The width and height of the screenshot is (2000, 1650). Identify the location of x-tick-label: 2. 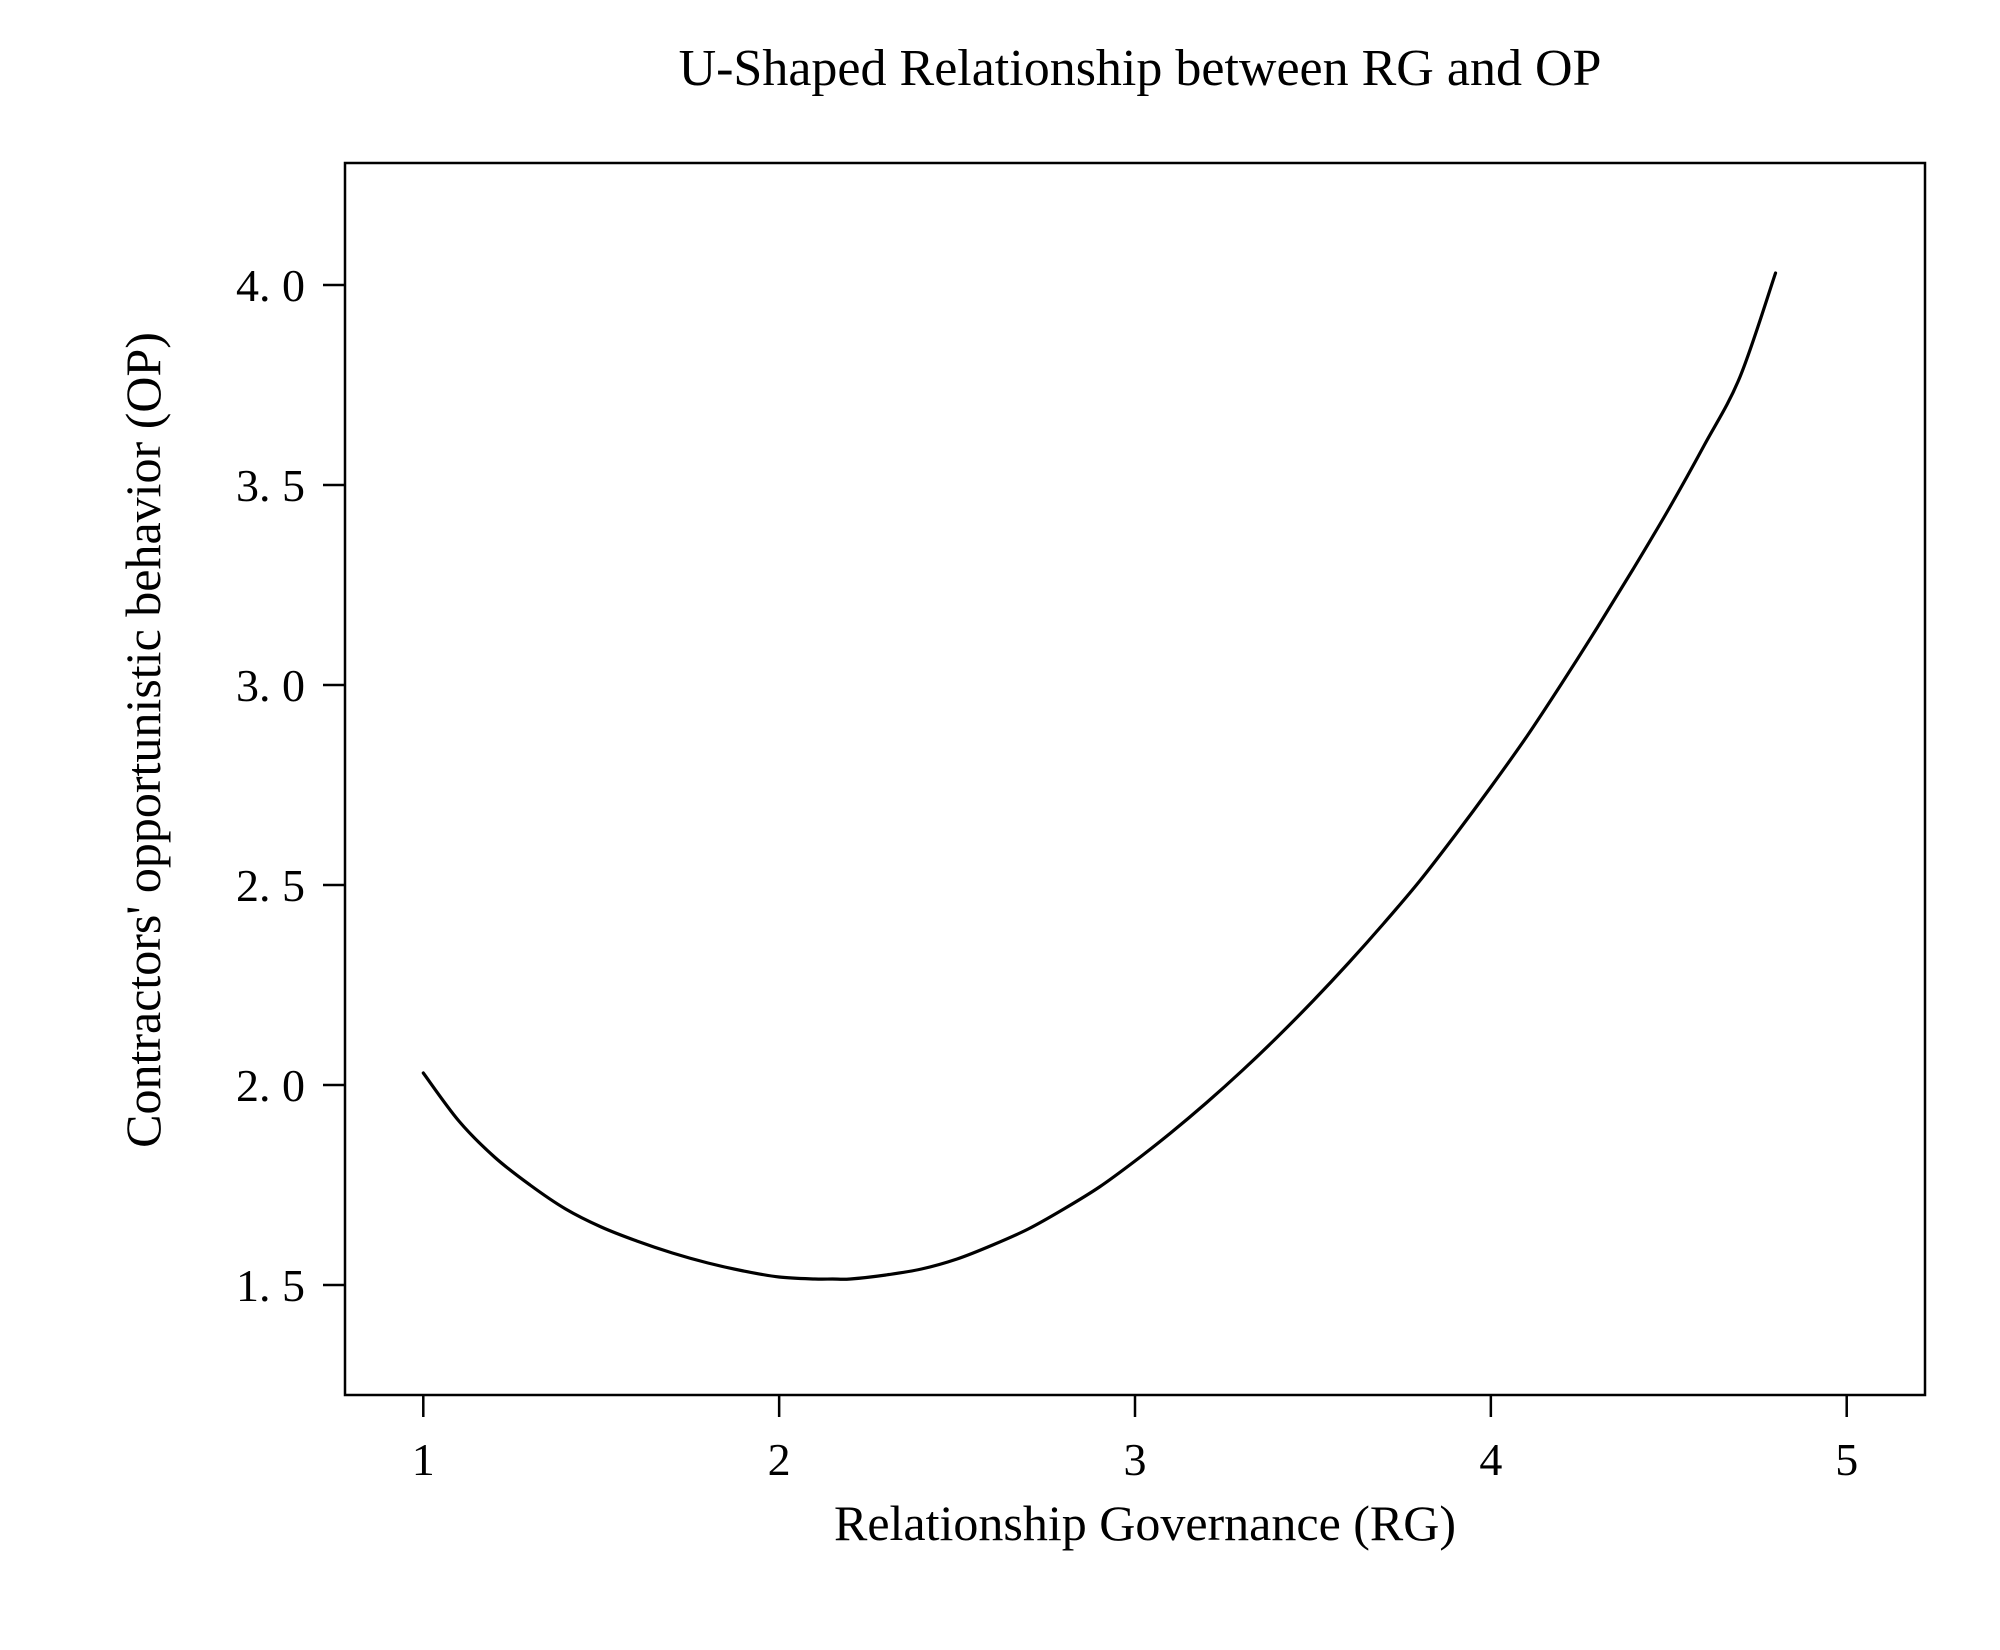
(779, 1459).